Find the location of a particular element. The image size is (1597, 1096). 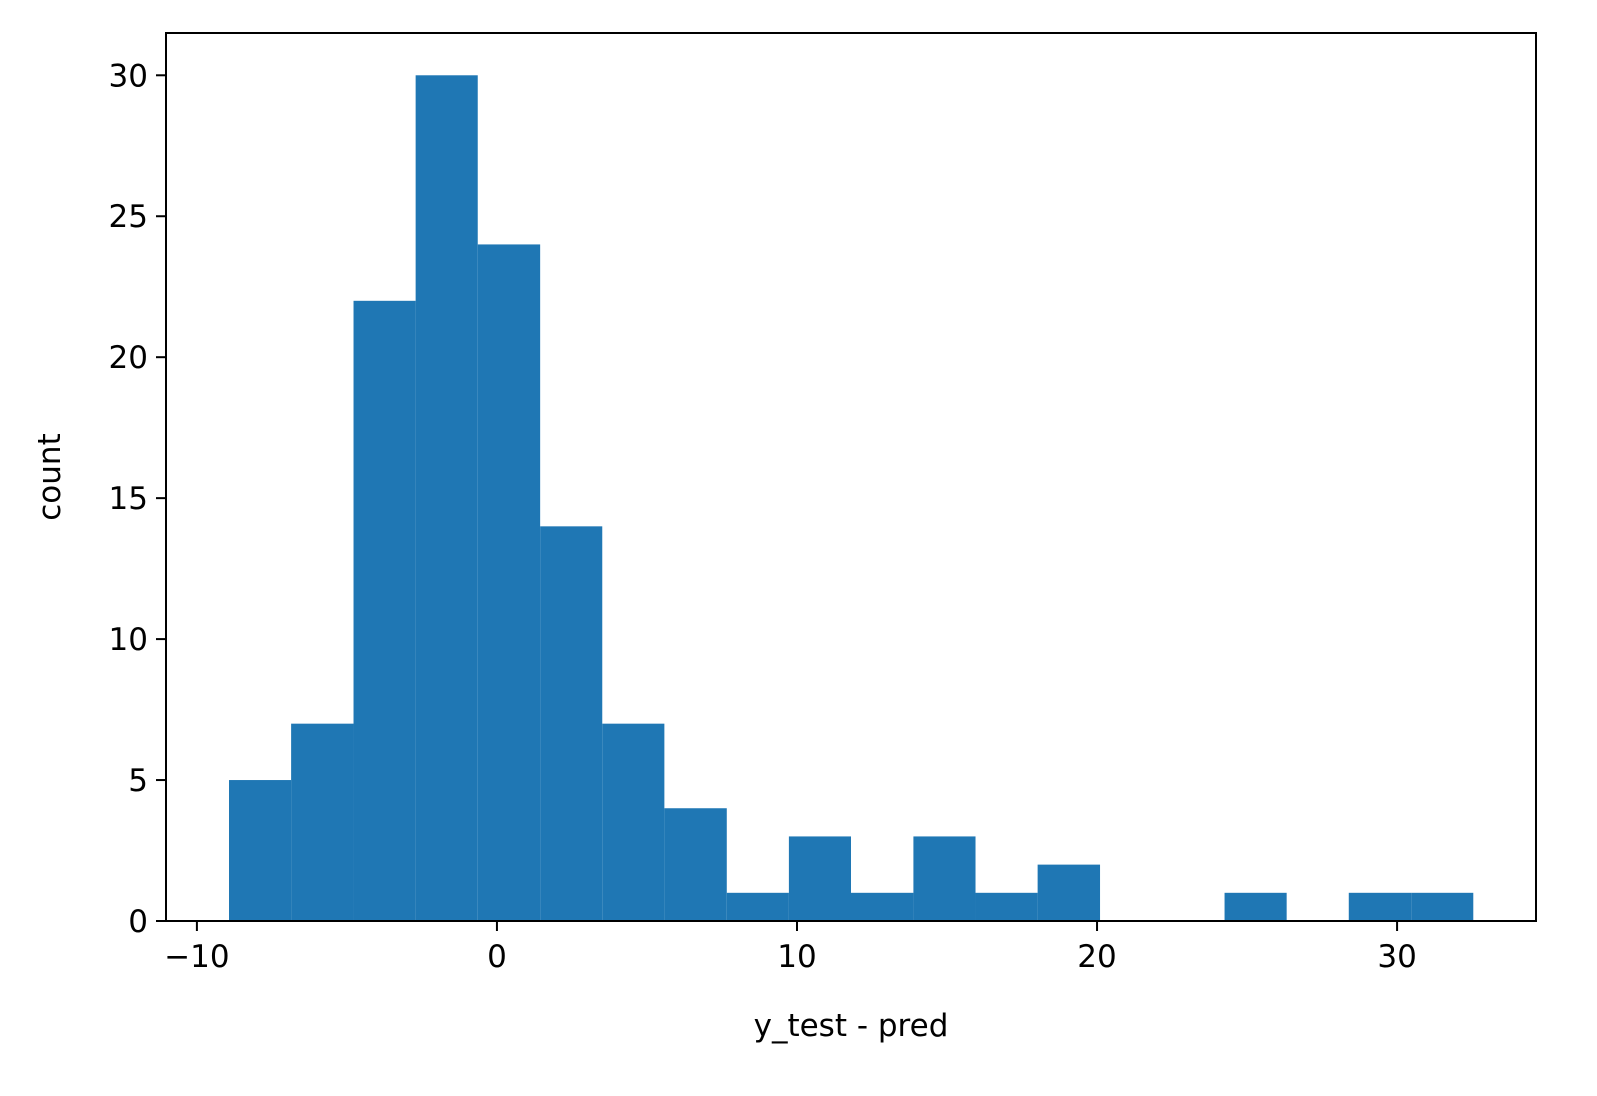

x-tick-label: 20 is located at coordinates (1096, 957).